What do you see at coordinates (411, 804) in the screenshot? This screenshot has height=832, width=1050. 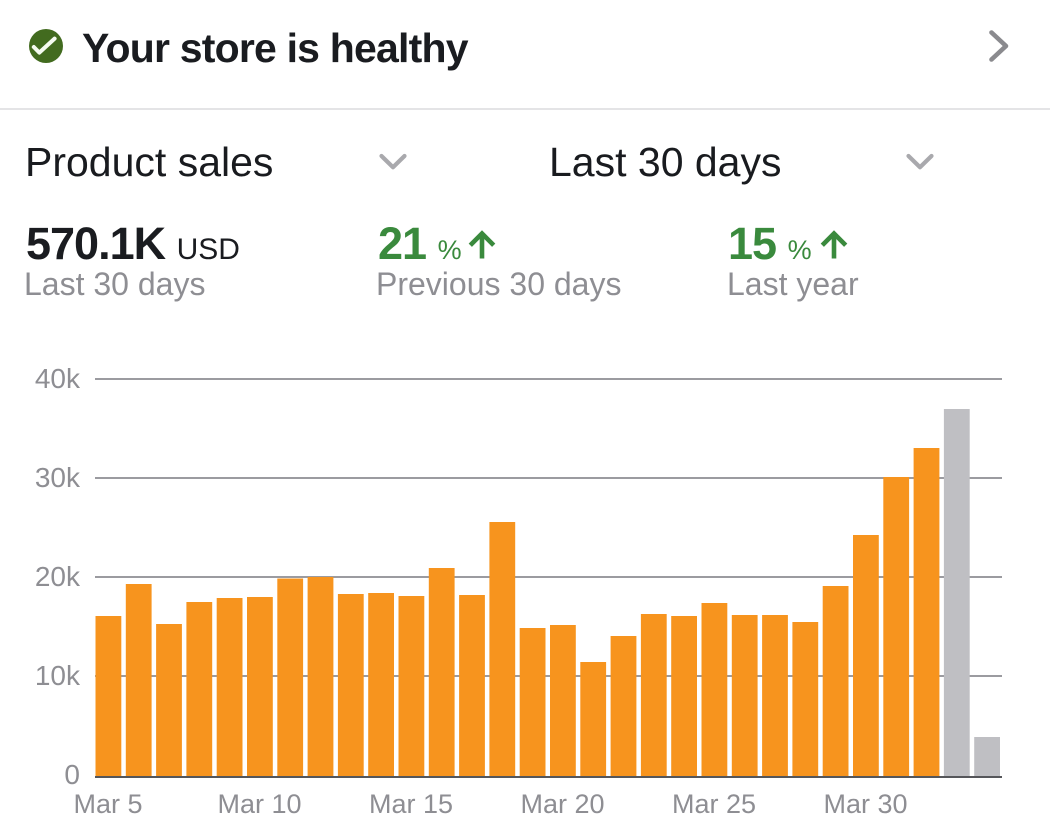 I see `svg-text: Mar 15` at bounding box center [411, 804].